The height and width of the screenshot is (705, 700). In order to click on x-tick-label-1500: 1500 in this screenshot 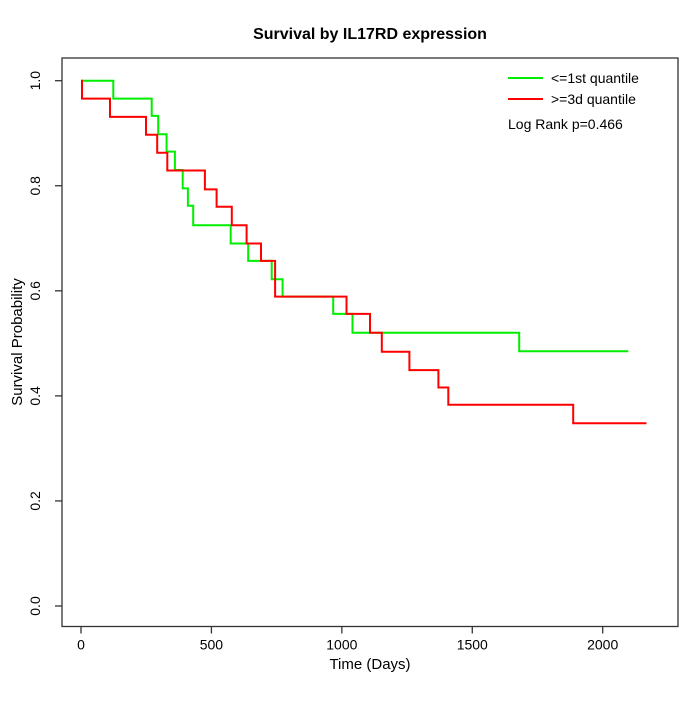, I will do `click(472, 645)`.